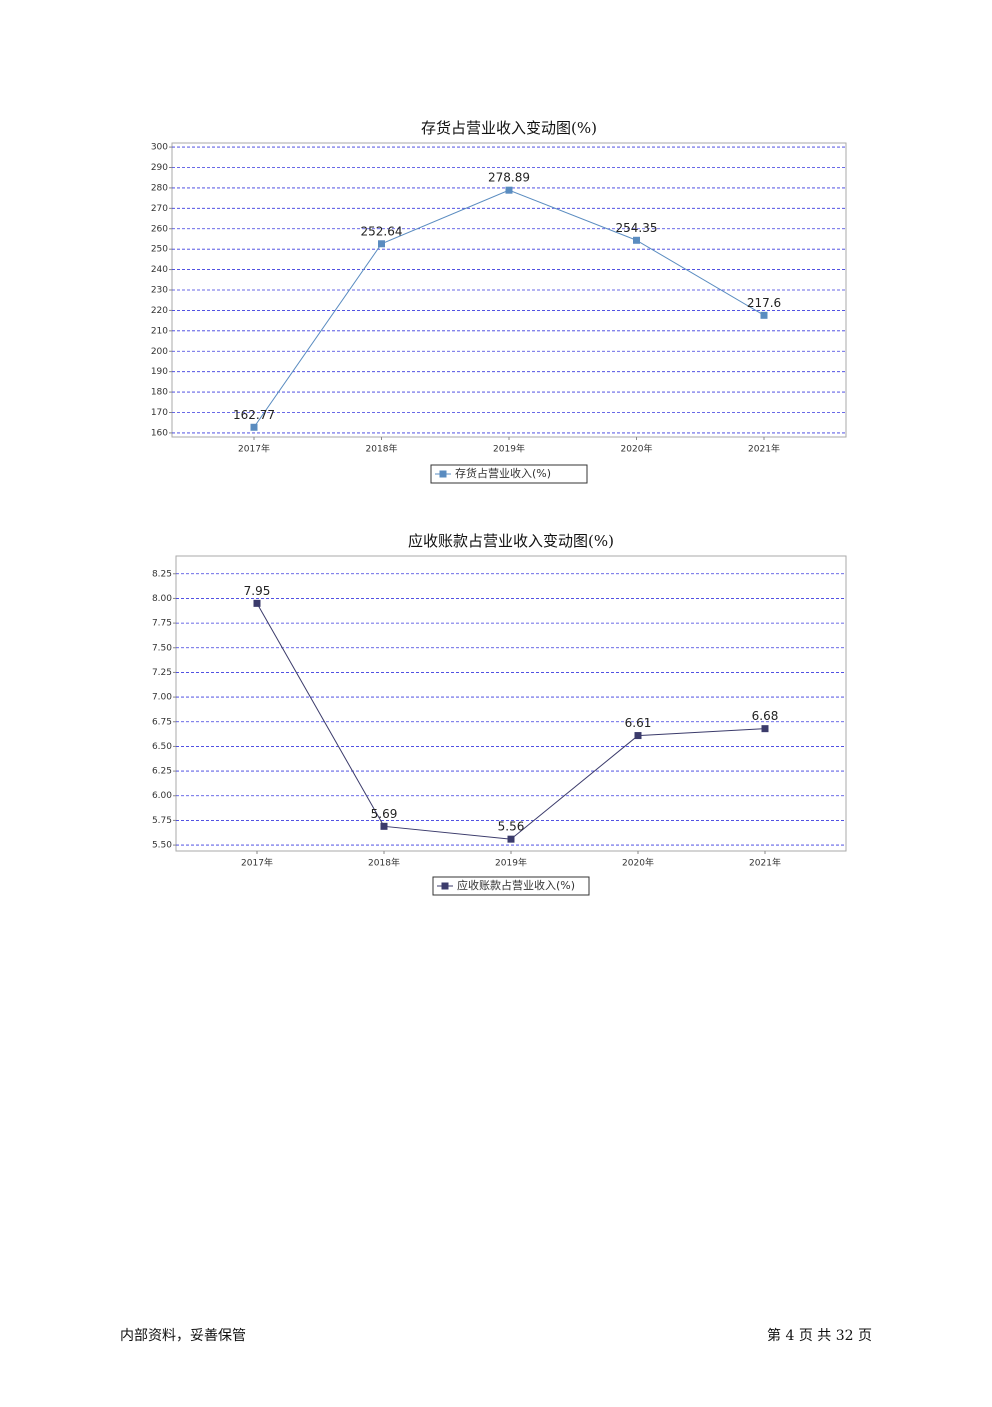 This screenshot has width=992, height=1407. I want to click on data-label: 6.68, so click(765, 716).